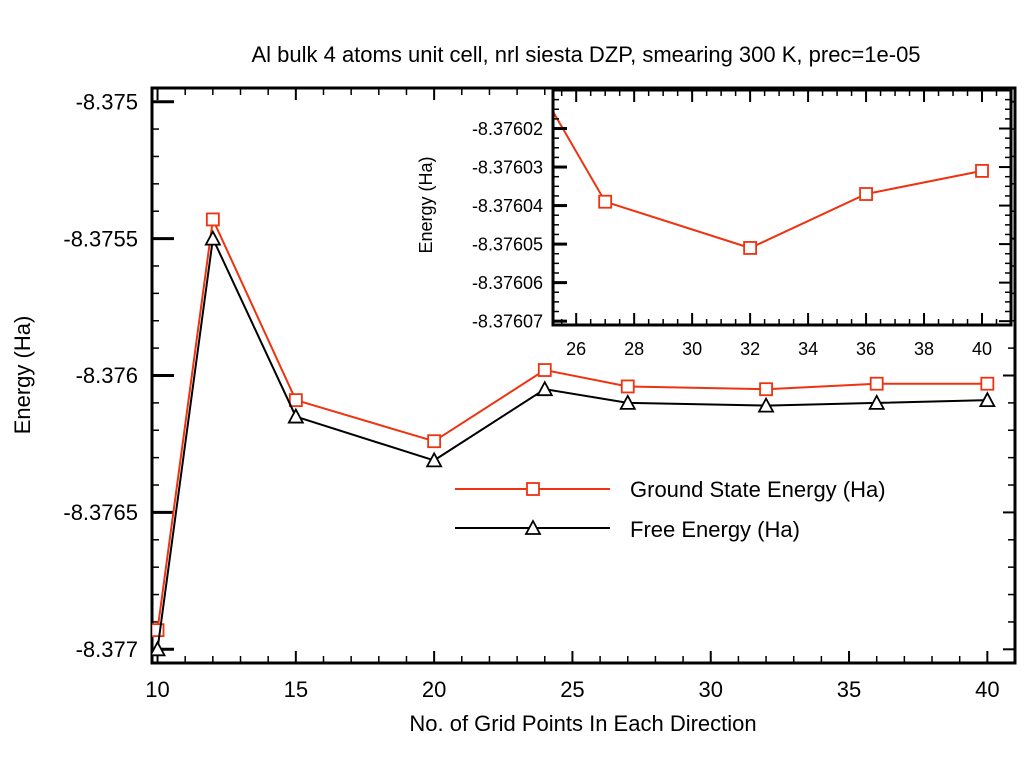  Describe the element at coordinates (22, 375) in the screenshot. I see `y-axis-label: Energy (Ha)` at that location.